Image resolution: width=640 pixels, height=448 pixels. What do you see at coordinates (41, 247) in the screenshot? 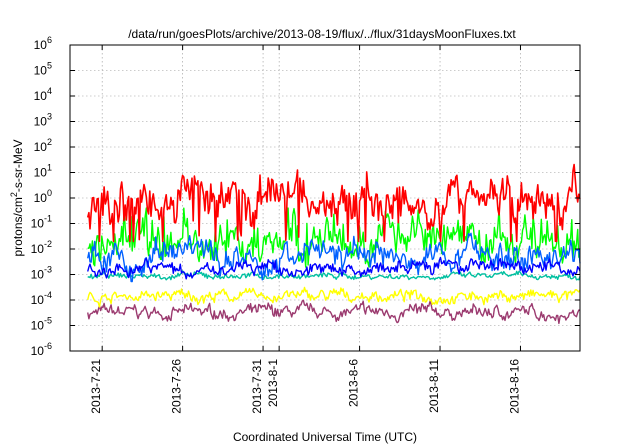
I see `y-tick-label: 10⁻²` at bounding box center [41, 247].